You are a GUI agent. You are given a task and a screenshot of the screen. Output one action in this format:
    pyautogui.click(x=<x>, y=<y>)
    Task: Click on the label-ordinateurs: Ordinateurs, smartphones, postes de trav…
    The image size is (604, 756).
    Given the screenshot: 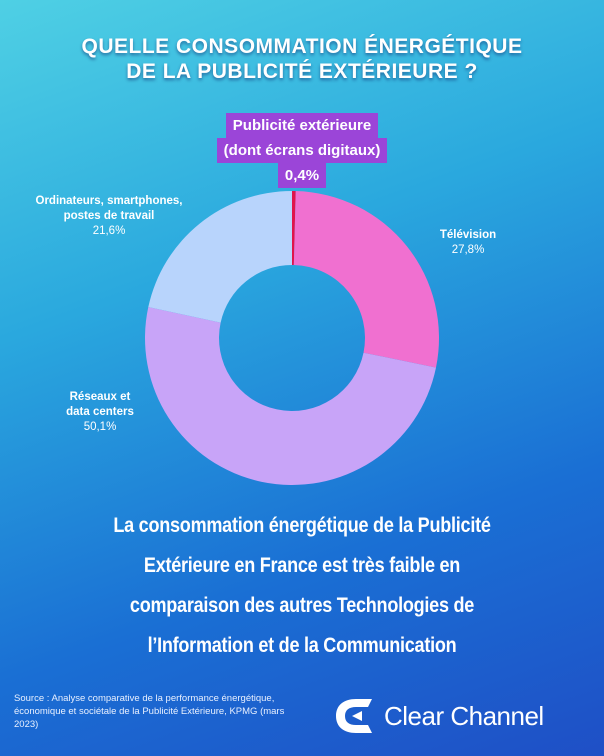 What is the action you would take?
    pyautogui.click(x=109, y=216)
    